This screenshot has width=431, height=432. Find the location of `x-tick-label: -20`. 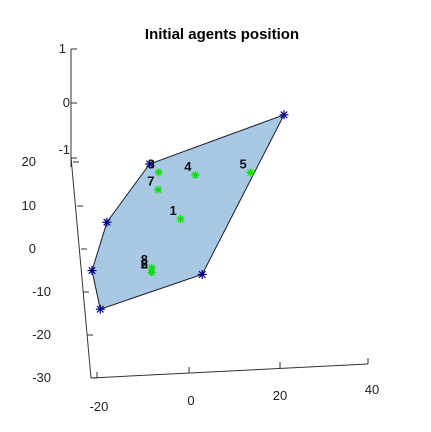

x-tick-label: -20 is located at coordinates (99, 406).